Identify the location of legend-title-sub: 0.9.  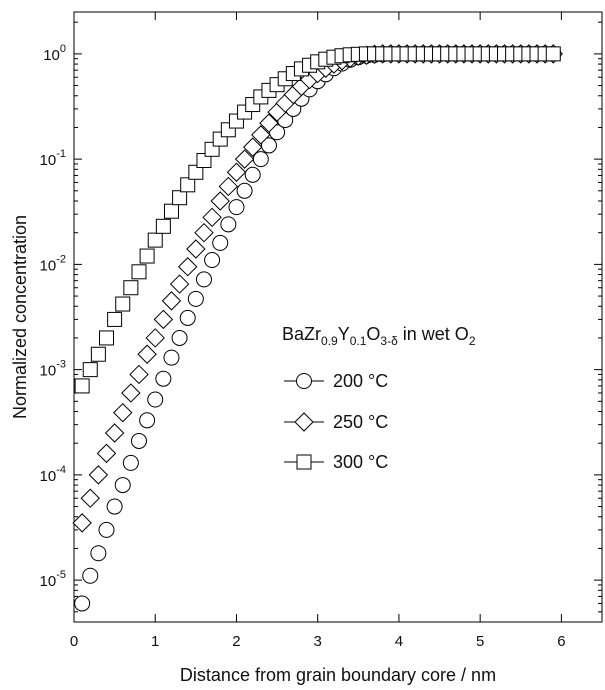
(329, 341).